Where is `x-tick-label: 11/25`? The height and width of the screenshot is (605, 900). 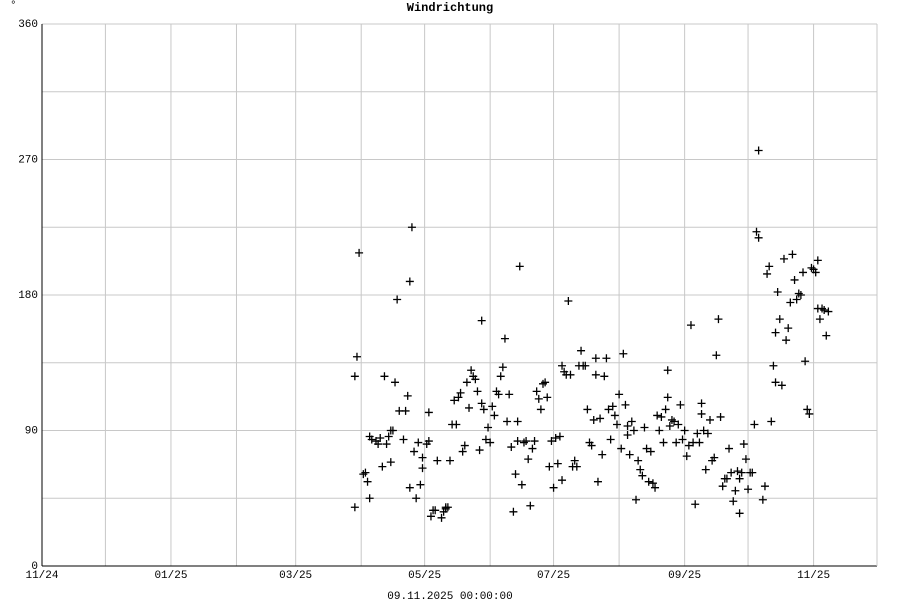 x-tick-label: 11/25 is located at coordinates (813, 576).